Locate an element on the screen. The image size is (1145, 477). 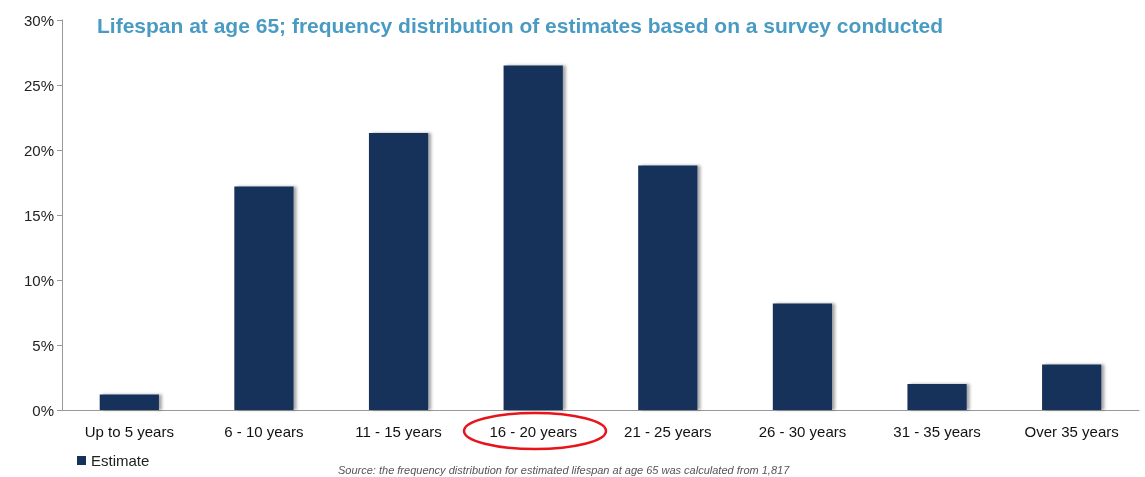
x-tick-label: Over 35 years is located at coordinates (1071, 431).